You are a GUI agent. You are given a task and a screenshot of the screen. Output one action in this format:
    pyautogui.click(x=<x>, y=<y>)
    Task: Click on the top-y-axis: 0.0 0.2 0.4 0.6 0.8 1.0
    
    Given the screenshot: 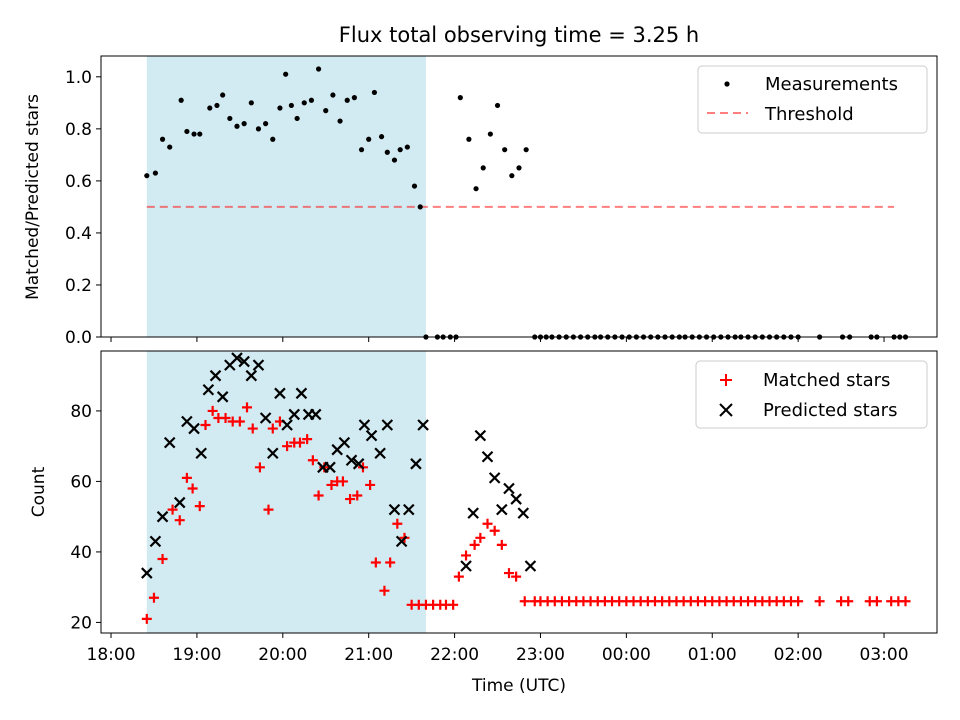 What is the action you would take?
    pyautogui.click(x=83, y=208)
    